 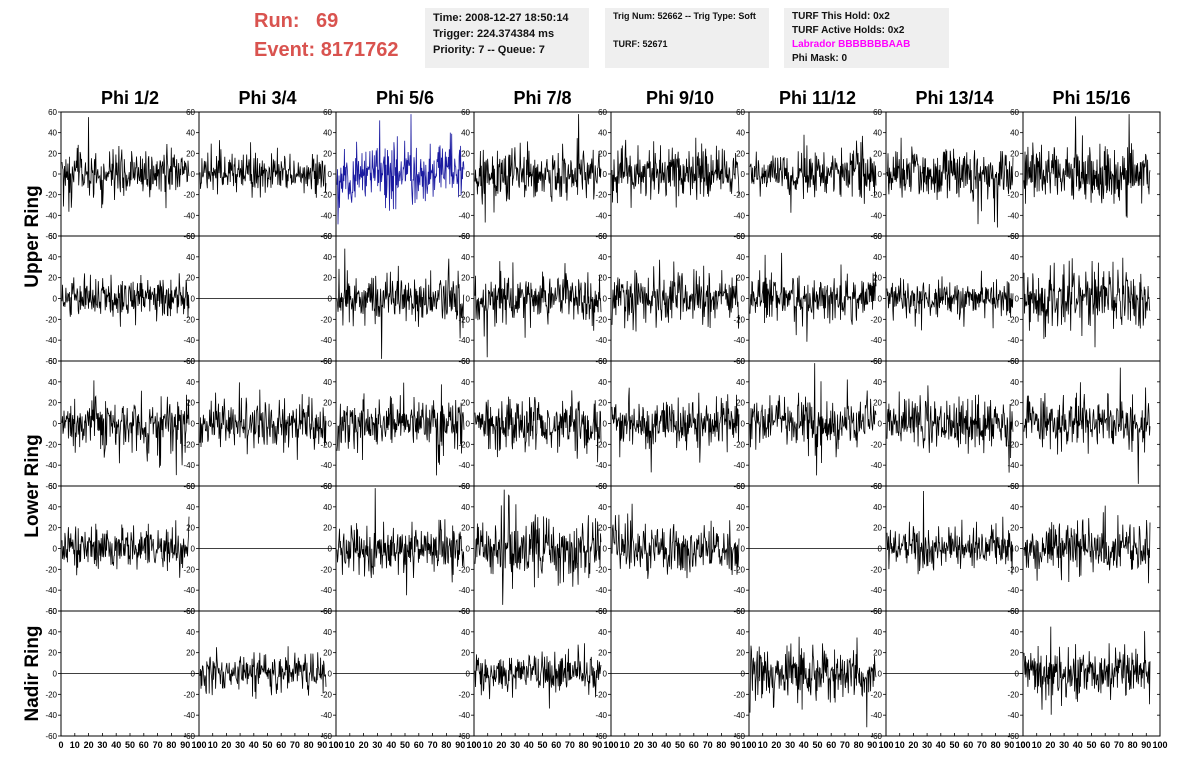 What do you see at coordinates (130, 745) in the screenshot?
I see `x-tick-label: 50` at bounding box center [130, 745].